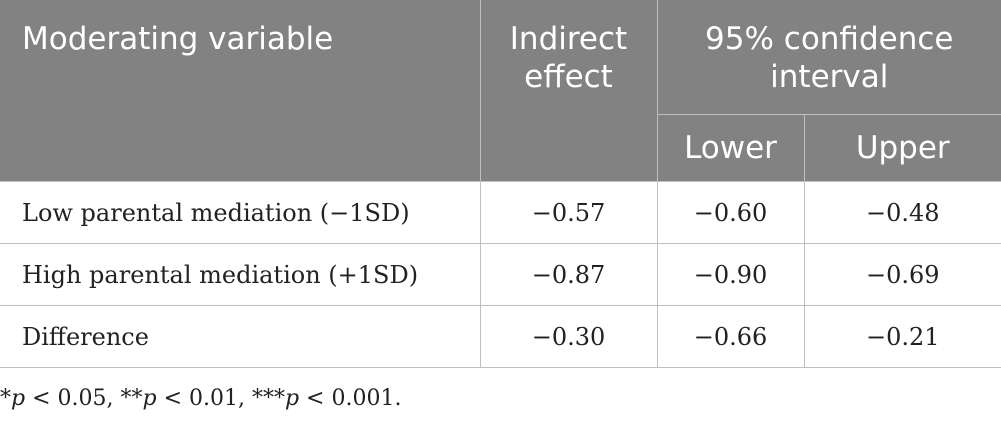 This screenshot has height=423, width=1001. What do you see at coordinates (201, 398) in the screenshot?
I see `significance-footnote: *p < 0.05, **p < 0.01, ***p < 0.001.` at bounding box center [201, 398].